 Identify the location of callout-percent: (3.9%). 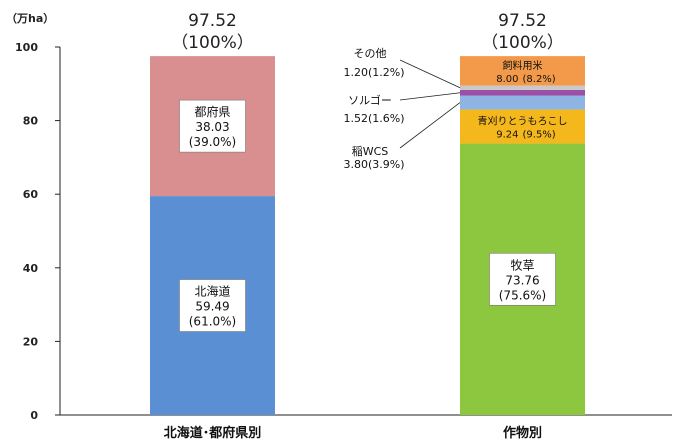
(386, 164).